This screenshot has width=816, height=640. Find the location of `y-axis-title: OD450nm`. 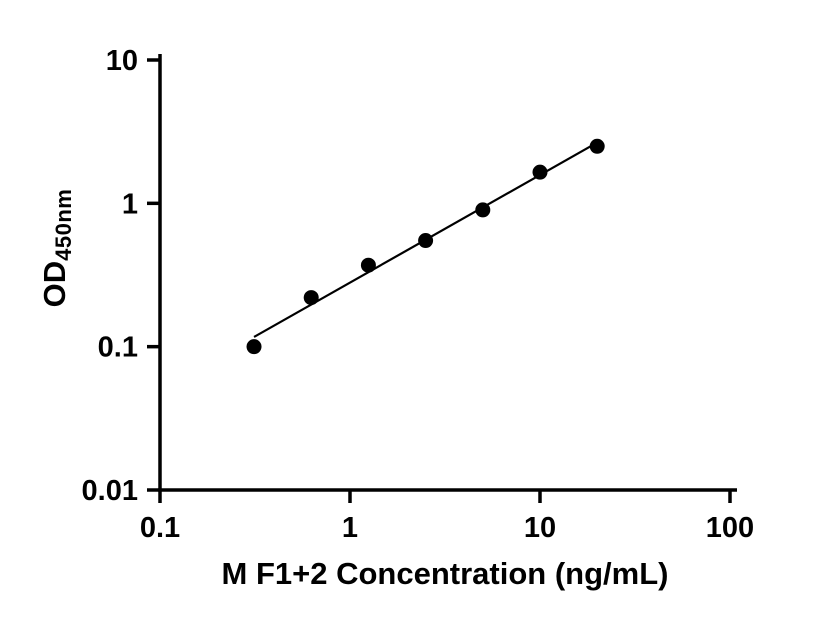

y-axis-title: OD450nm is located at coordinates (57, 248).